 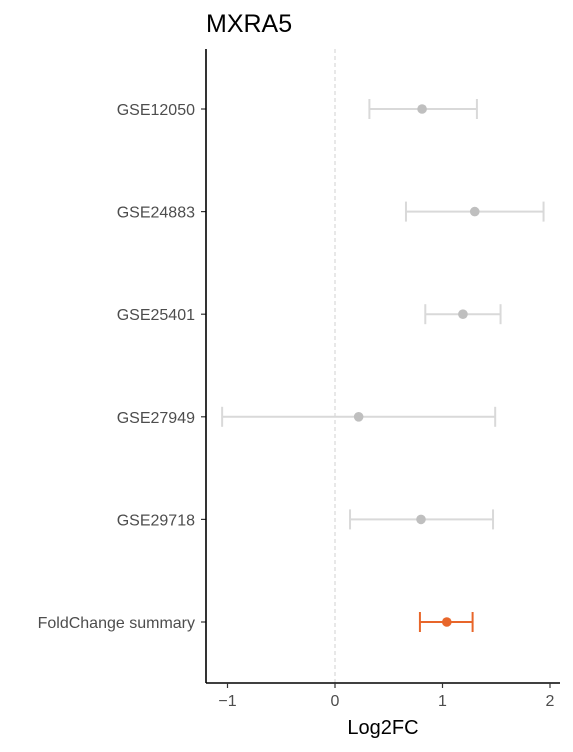 I want to click on chart-title: MXRA5, so click(x=249, y=24).